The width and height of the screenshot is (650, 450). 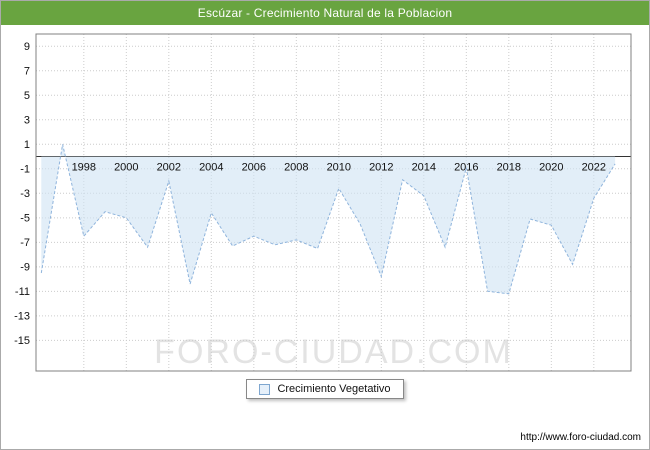 I want to click on x-tick-label: 2000, so click(x=126, y=168).